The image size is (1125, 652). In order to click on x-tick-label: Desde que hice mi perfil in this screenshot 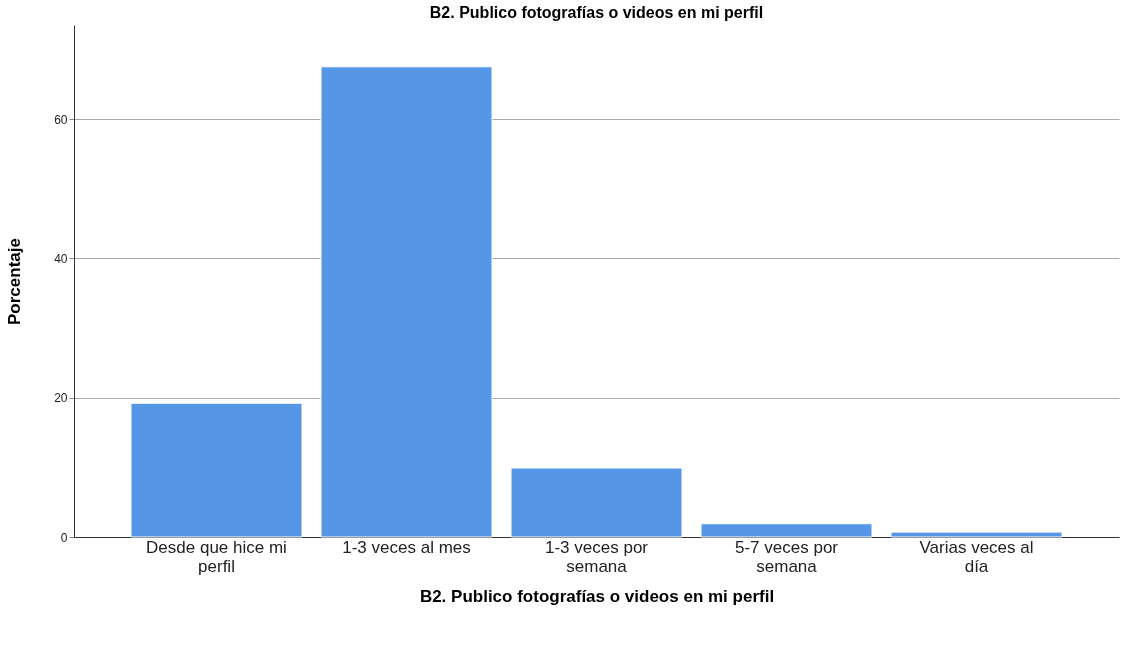, I will do `click(216, 556)`.